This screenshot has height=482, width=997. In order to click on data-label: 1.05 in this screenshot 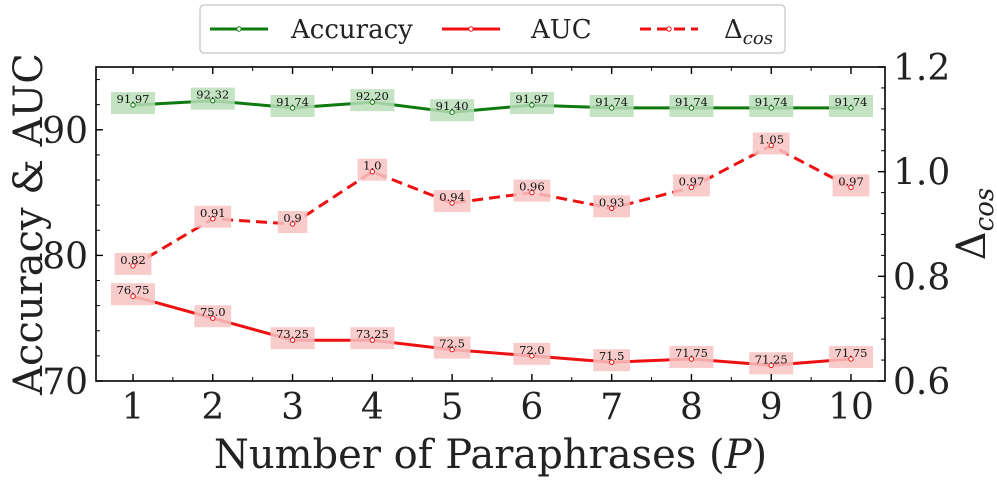, I will do `click(771, 140)`.